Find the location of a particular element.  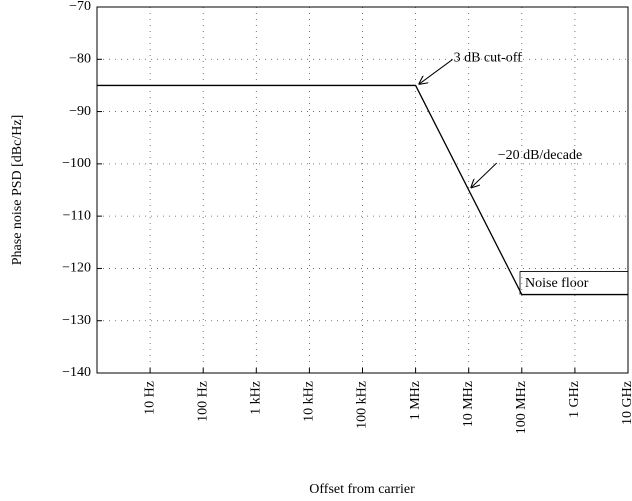

x-axis-label: Offset from carrier is located at coordinates (362, 489).